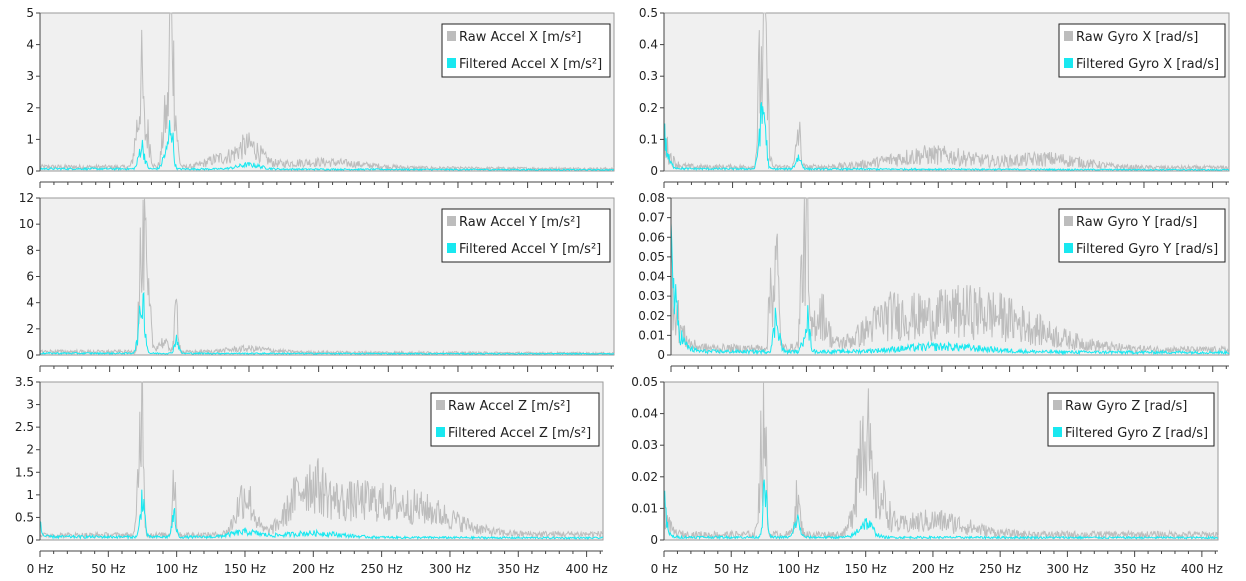 This screenshot has height=581, width=1246. Describe the element at coordinates (648, 108) in the screenshot. I see `y-tick-label: 0.2` at that location.